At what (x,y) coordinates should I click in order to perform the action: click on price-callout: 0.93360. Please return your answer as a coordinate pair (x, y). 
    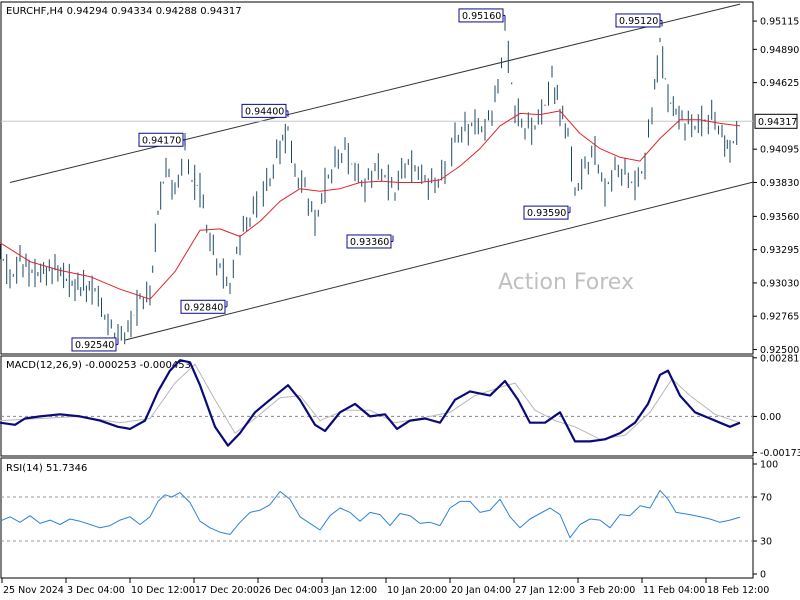
    Looking at the image, I should click on (370, 241).